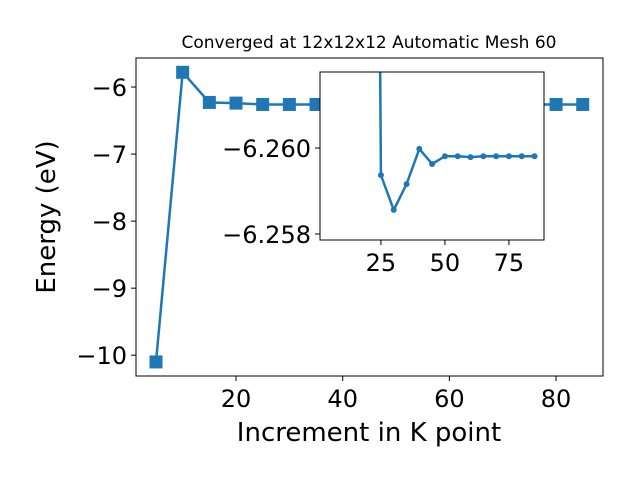 The width and height of the screenshot is (640, 480). Describe the element at coordinates (109, 88) in the screenshot. I see `y-tick-label: −6` at that location.